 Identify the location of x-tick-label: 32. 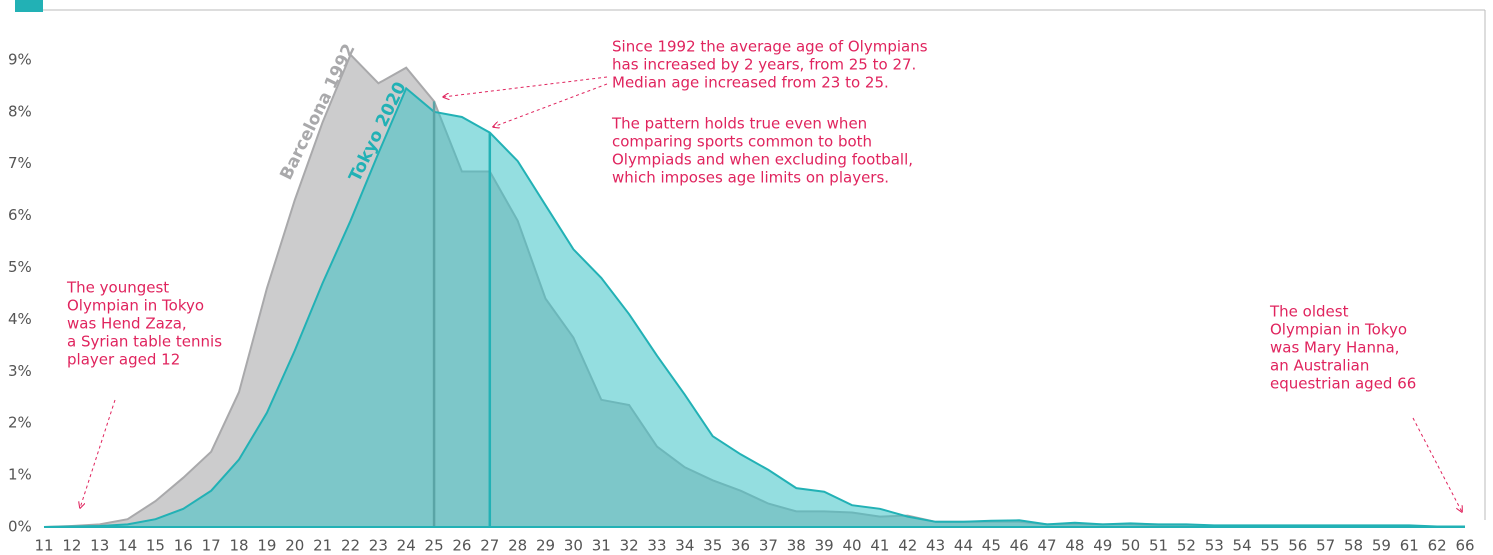
(629, 546).